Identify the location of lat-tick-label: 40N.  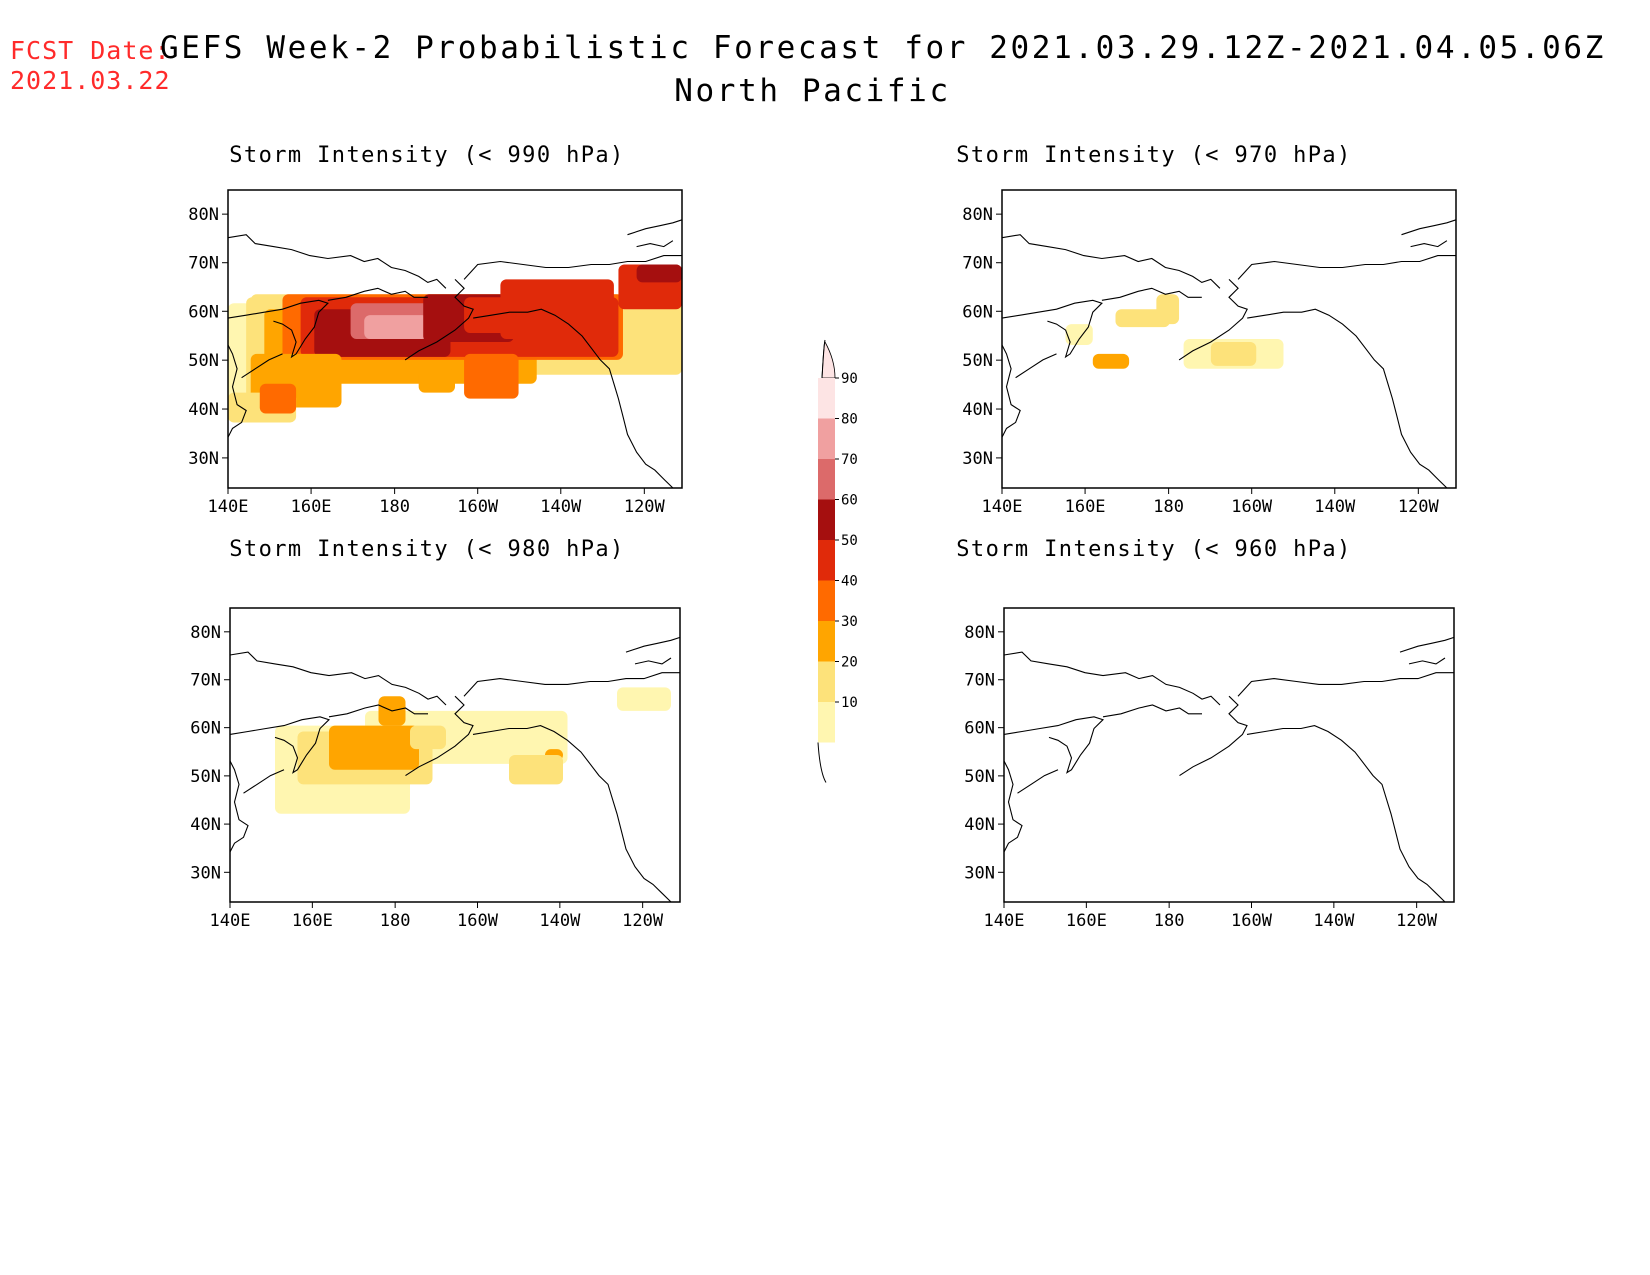
(977, 410).